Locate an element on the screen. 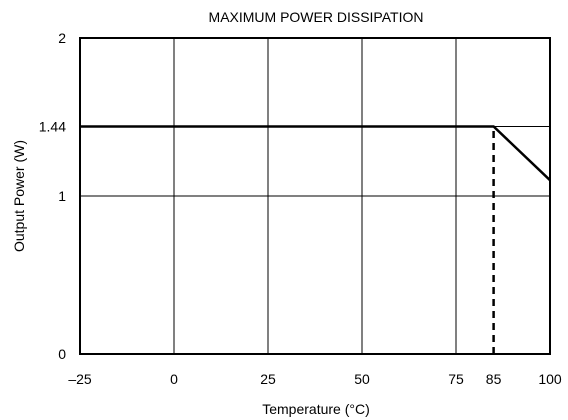 The height and width of the screenshot is (420, 568). chart-title: MAXIMUM POWER DISSIPATION is located at coordinates (316, 17).